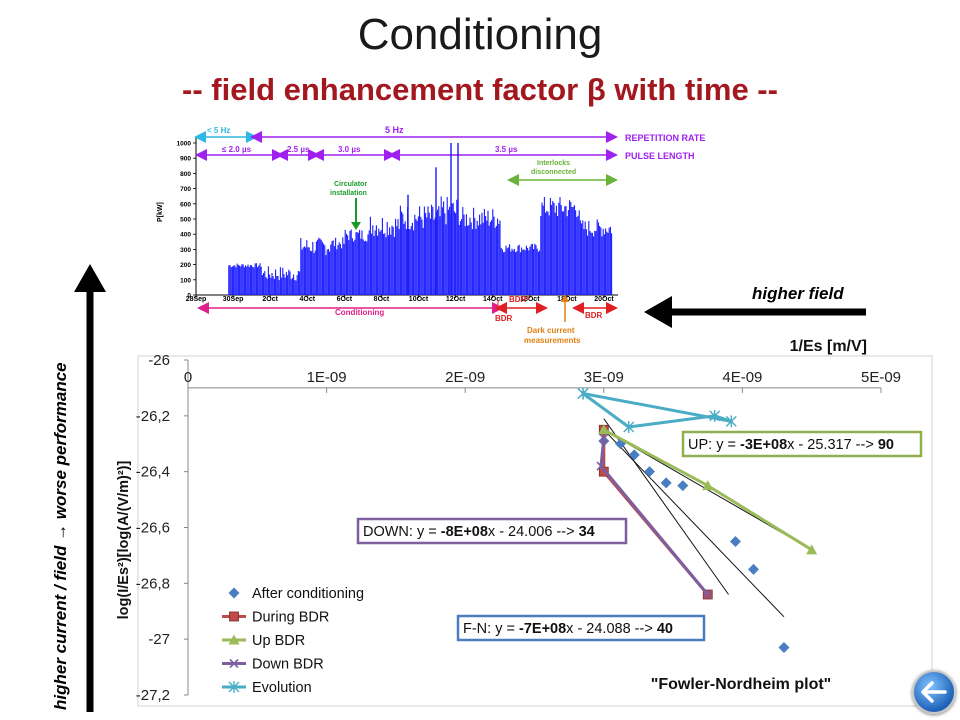 The height and width of the screenshot is (720, 960). I want to click on equation-middle: x - 24.006 -->, so click(533, 532).